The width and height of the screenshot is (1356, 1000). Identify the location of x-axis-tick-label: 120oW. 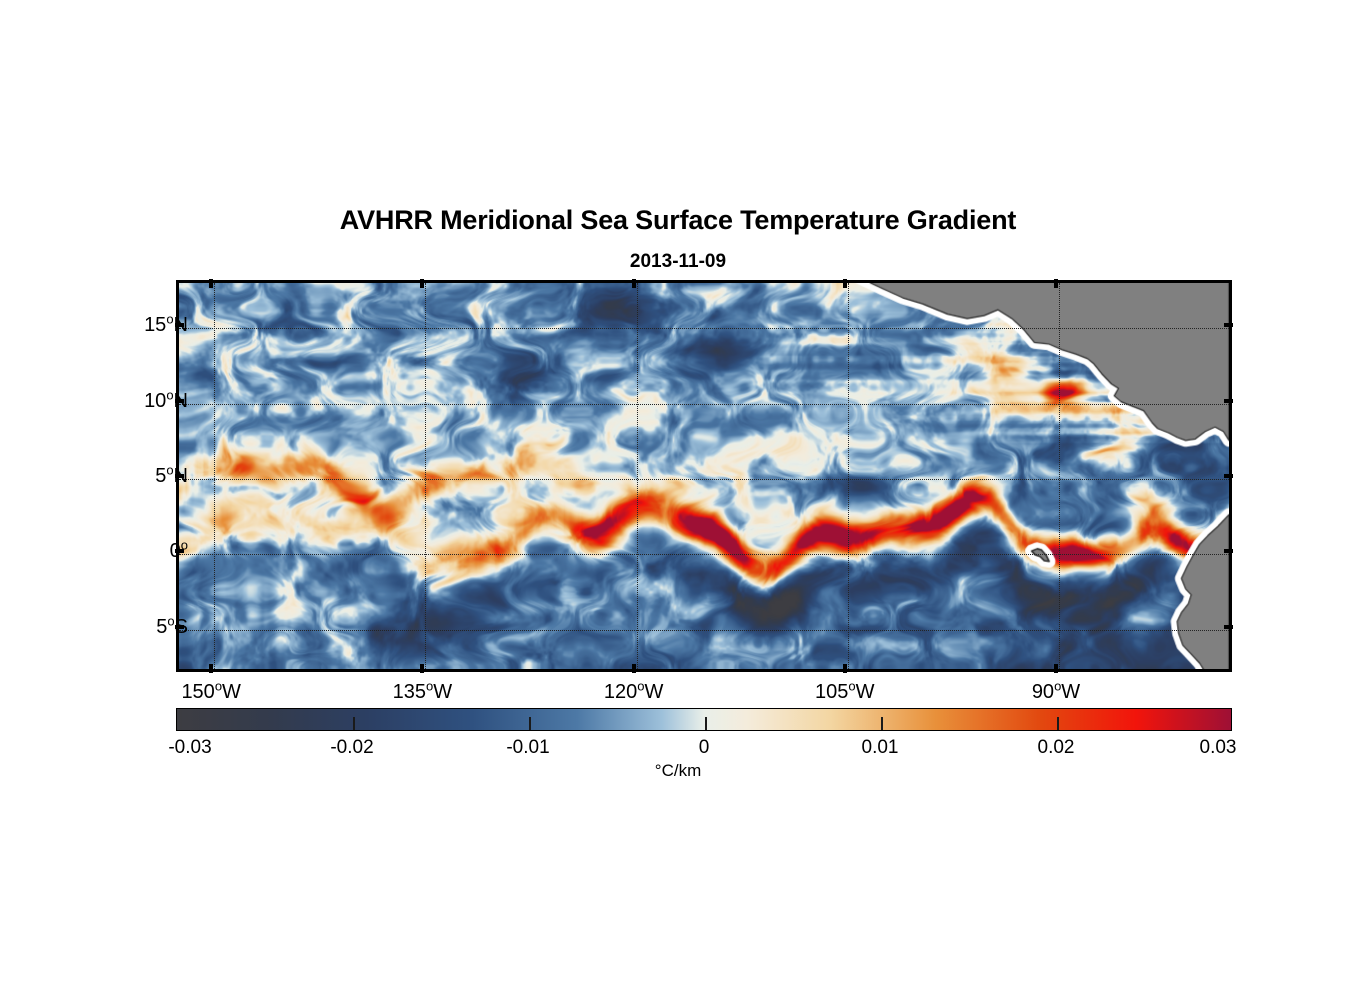
(633, 690).